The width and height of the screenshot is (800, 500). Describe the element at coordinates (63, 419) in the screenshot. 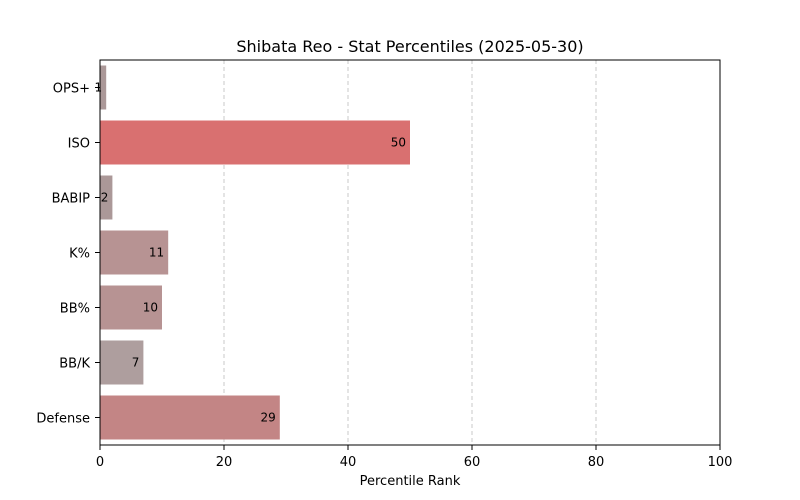

I see `y-tick-label: Defense` at that location.